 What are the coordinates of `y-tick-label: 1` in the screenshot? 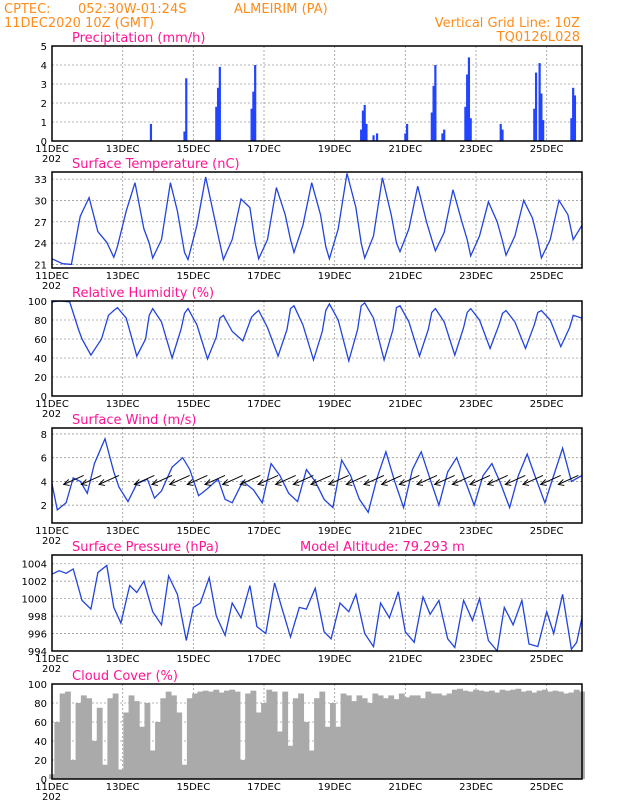 It's located at (44, 123).